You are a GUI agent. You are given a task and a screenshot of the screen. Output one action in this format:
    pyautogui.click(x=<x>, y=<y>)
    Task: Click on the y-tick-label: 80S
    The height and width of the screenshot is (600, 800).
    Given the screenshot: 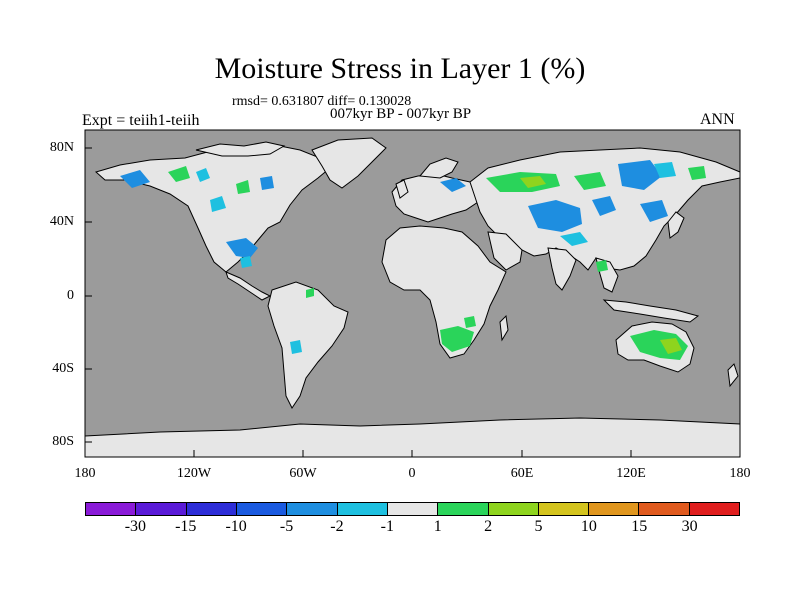 What is the action you would take?
    pyautogui.click(x=63, y=441)
    